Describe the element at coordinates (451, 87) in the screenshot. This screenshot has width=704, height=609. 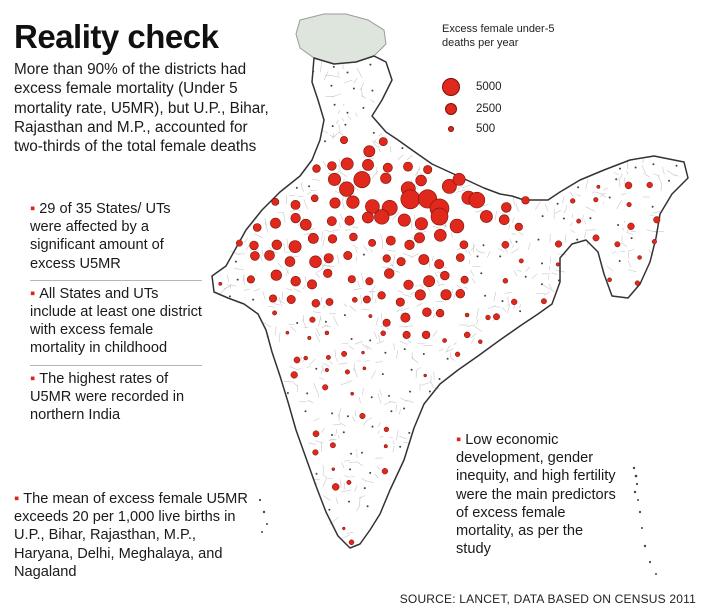
I see `legend-bubble-large` at that location.